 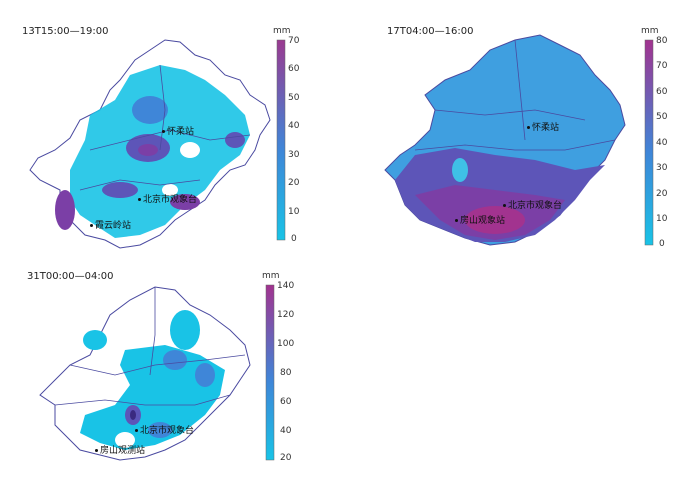 I want to click on station-label: 霞云岭站, so click(x=110, y=224).